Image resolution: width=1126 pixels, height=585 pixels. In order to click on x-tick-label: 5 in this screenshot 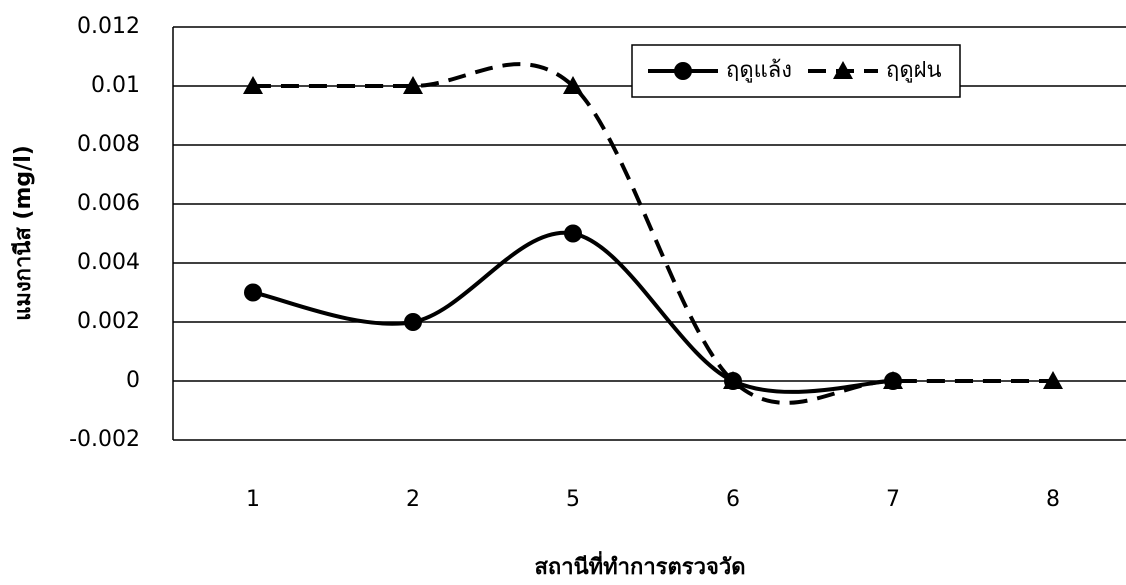, I will do `click(573, 499)`.